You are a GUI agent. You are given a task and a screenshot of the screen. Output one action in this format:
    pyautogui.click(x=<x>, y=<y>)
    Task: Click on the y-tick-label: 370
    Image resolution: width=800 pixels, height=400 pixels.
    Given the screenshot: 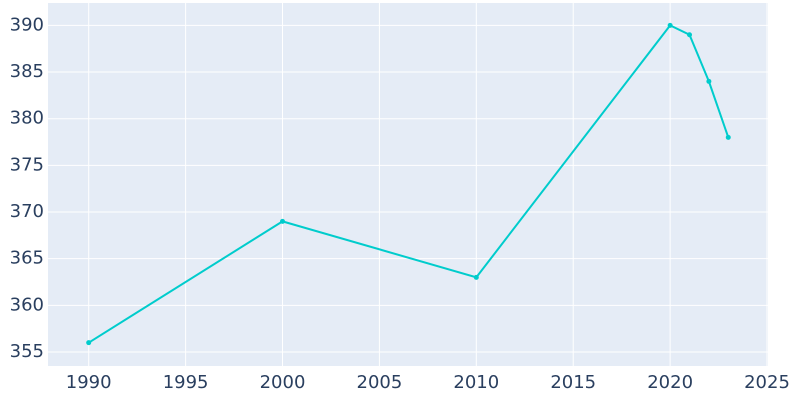 What is the action you would take?
    pyautogui.click(x=27, y=211)
    